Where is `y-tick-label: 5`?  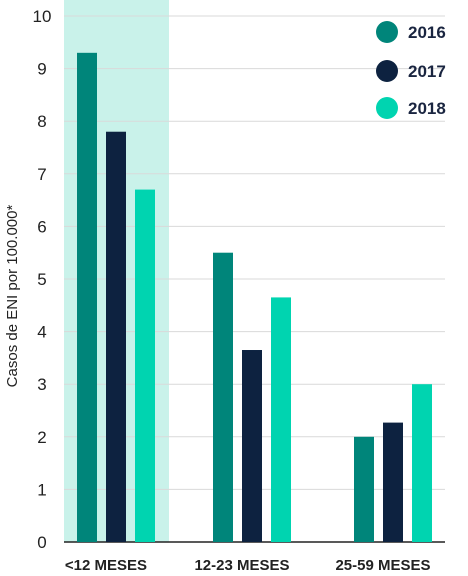
y-tick-label: 5 is located at coordinates (41, 279).